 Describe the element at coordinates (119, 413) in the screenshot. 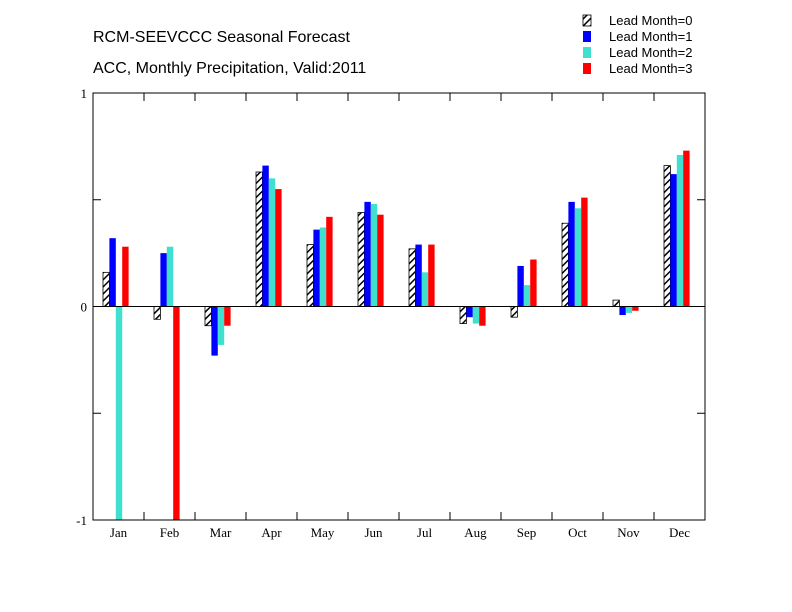

I see `bar-jan-lead2` at that location.